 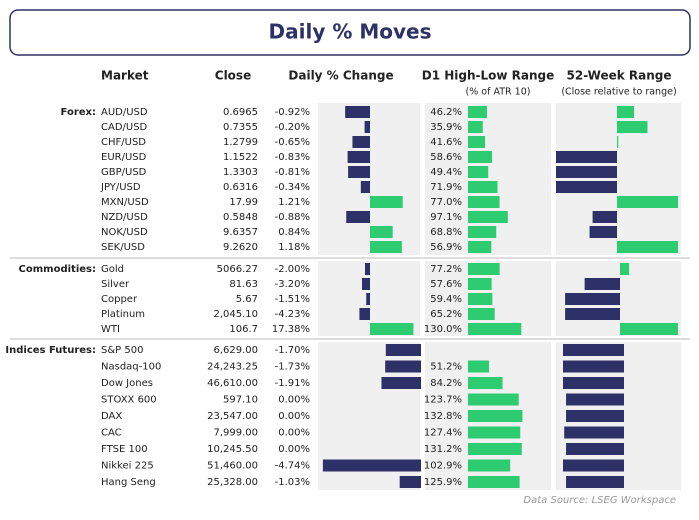 I want to click on range: 102.9%, so click(x=443, y=466).